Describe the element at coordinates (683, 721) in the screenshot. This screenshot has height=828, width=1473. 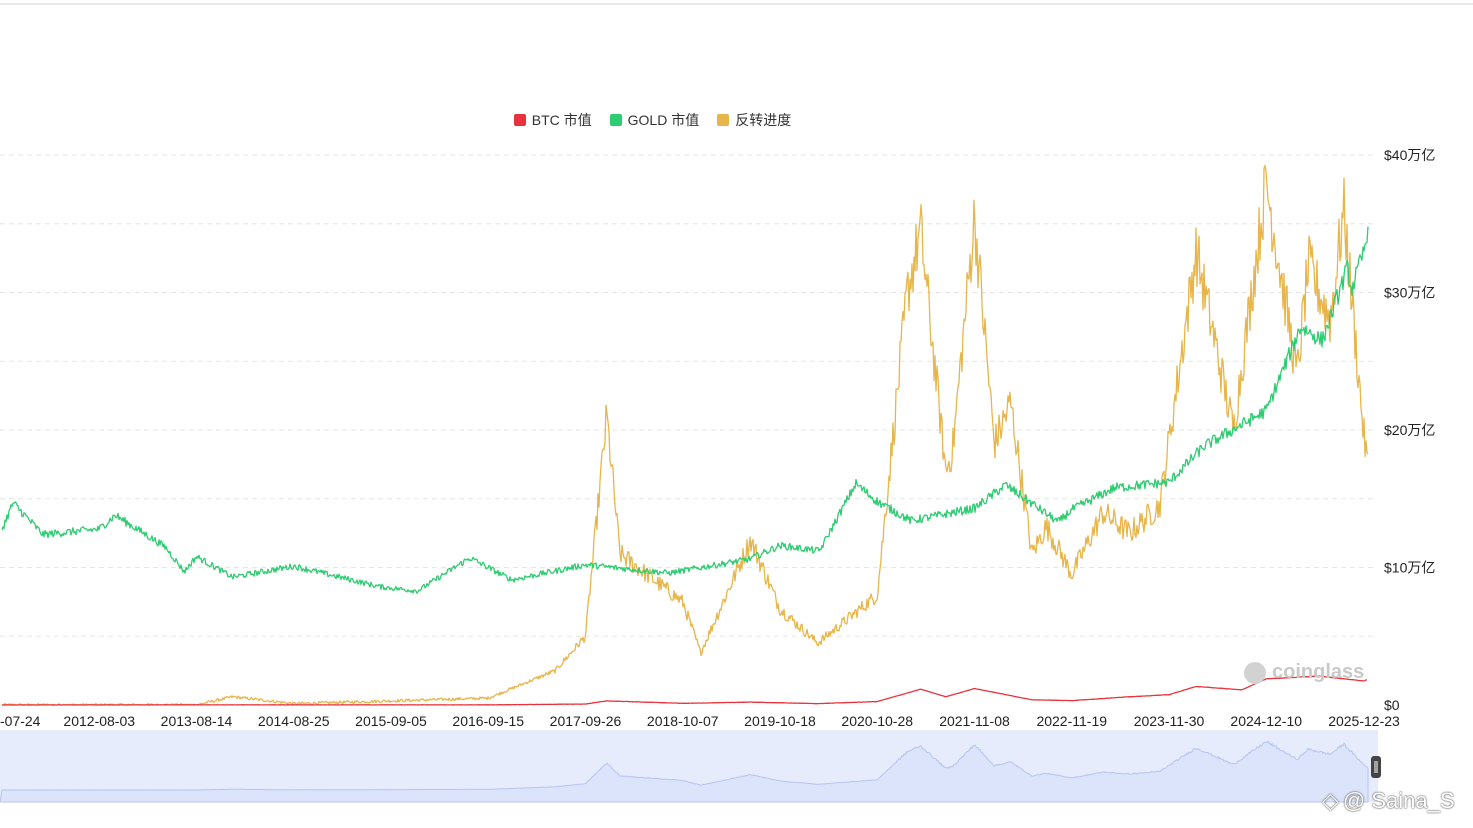
I see `x-tick-label: 2018-10-07` at that location.